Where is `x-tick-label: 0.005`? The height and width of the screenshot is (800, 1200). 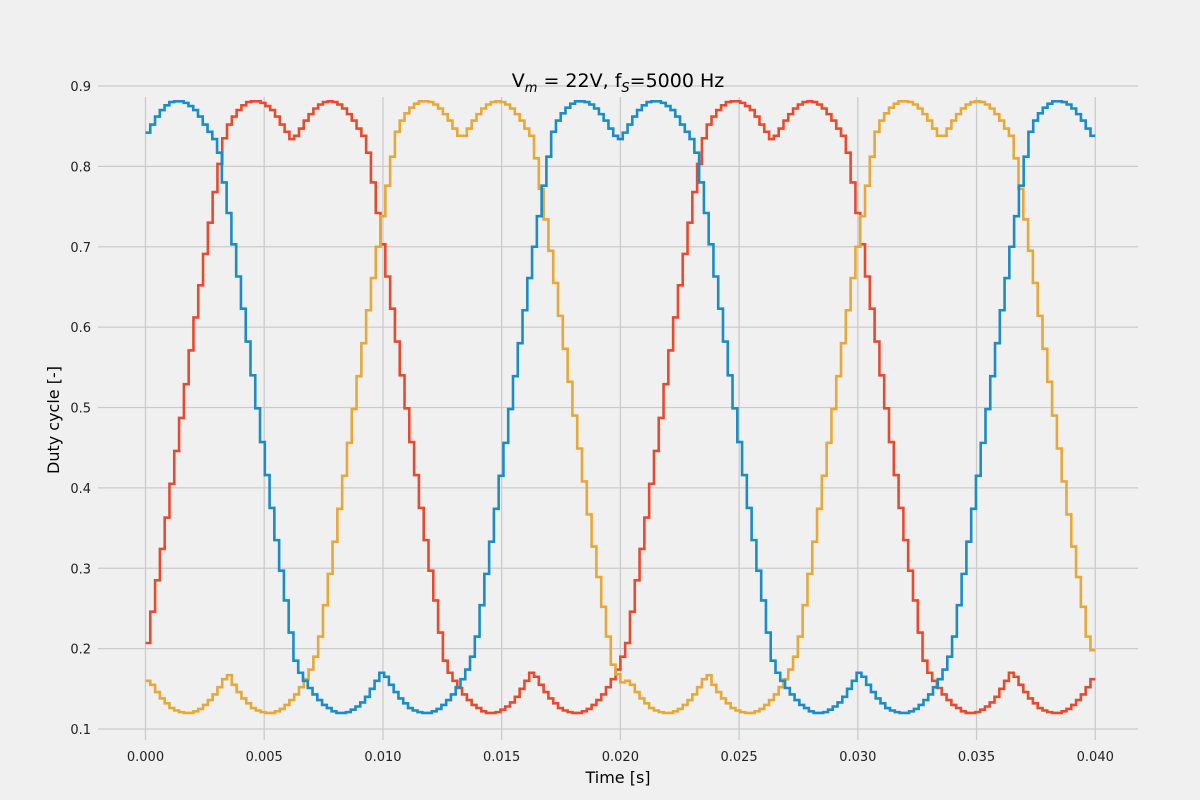 x-tick-label: 0.005 is located at coordinates (264, 757).